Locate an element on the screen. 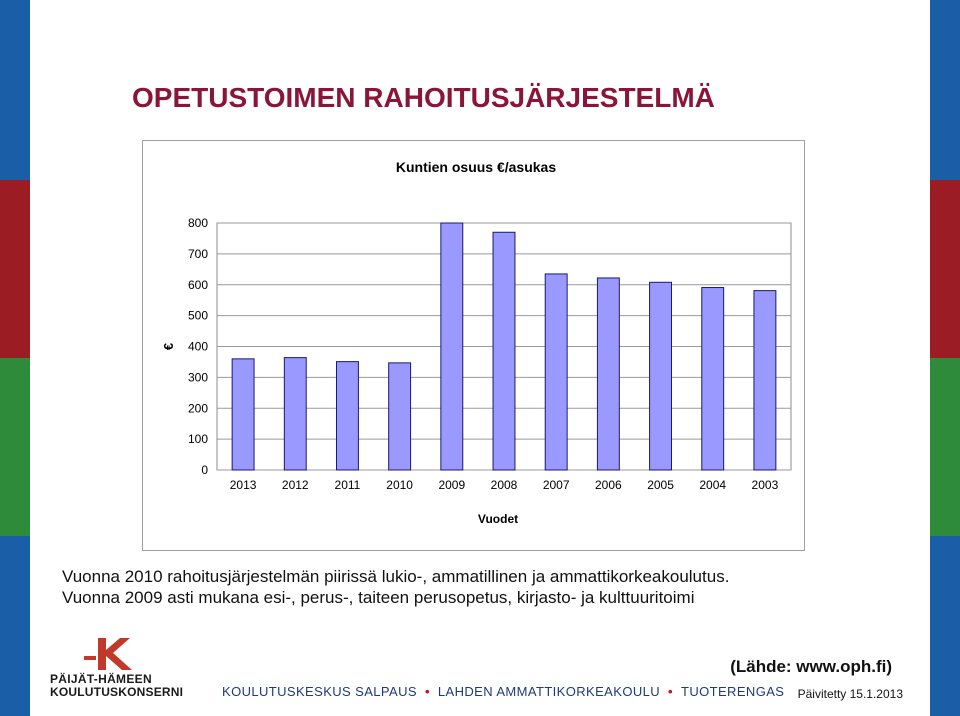 This screenshot has width=960, height=716. y-tick-label: 700 is located at coordinates (198, 254).